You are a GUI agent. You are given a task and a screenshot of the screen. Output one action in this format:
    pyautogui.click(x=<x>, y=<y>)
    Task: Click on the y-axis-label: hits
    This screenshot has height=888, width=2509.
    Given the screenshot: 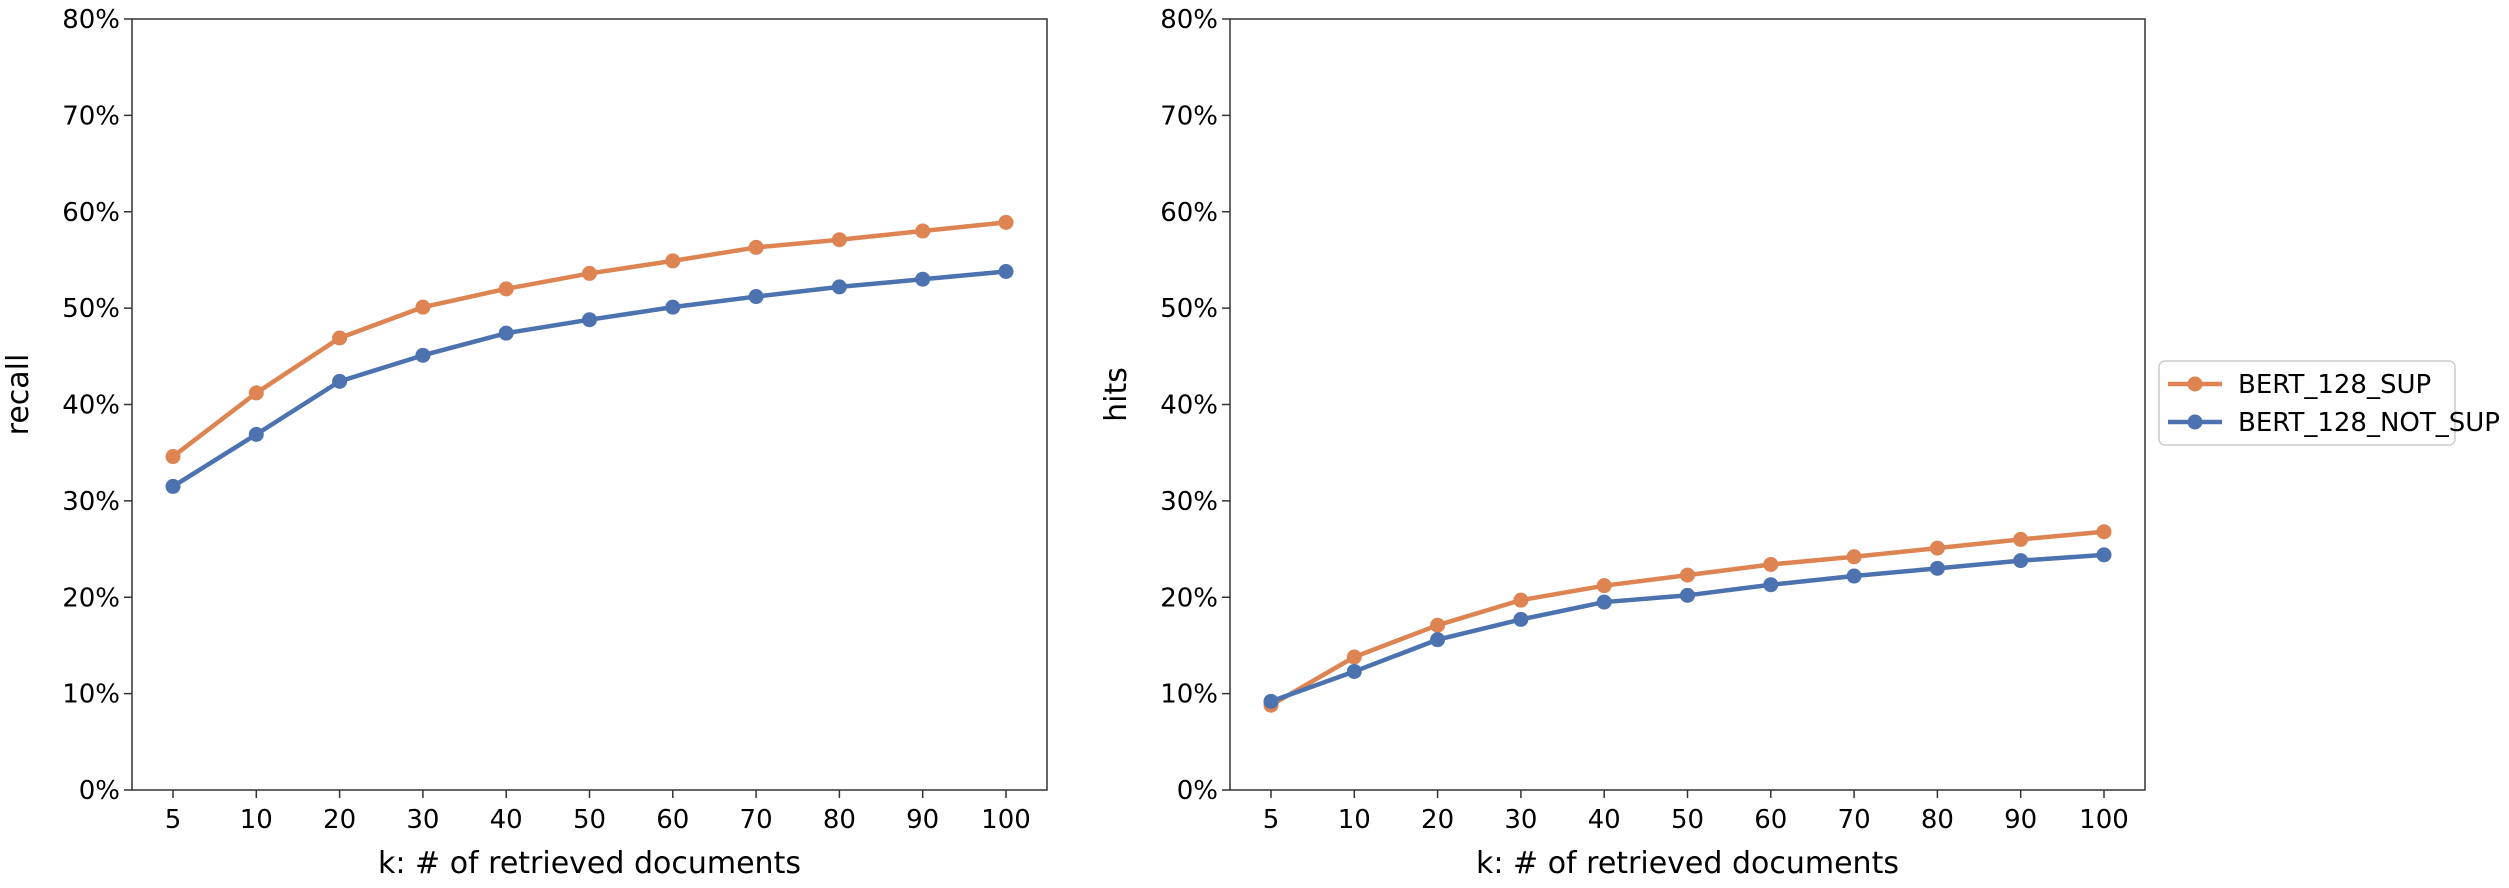 What is the action you would take?
    pyautogui.click(x=1116, y=394)
    